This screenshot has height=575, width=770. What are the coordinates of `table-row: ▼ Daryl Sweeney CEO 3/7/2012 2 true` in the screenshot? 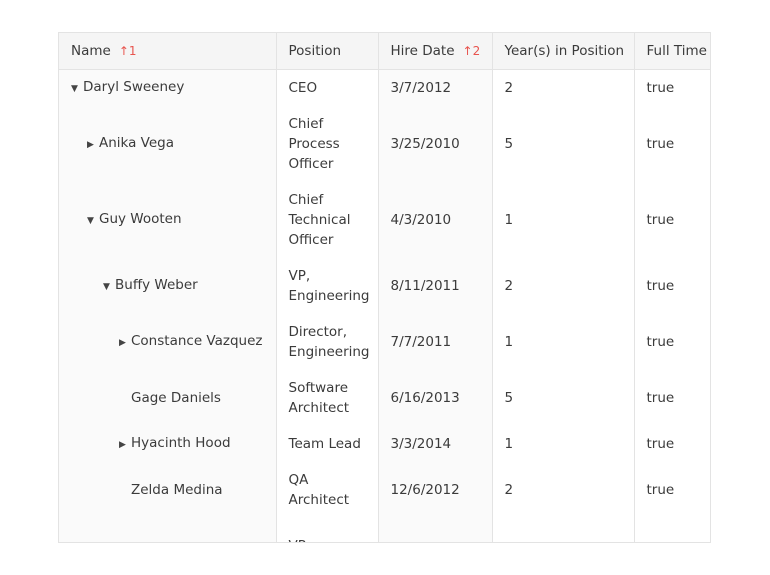 It's located at (384, 87).